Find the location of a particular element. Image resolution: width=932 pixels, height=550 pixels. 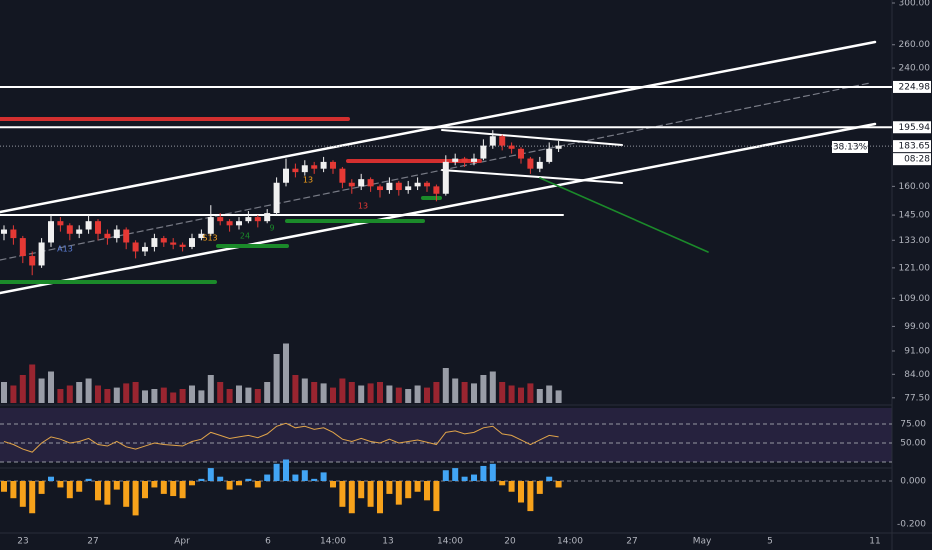

annotation: 13 is located at coordinates (308, 180).